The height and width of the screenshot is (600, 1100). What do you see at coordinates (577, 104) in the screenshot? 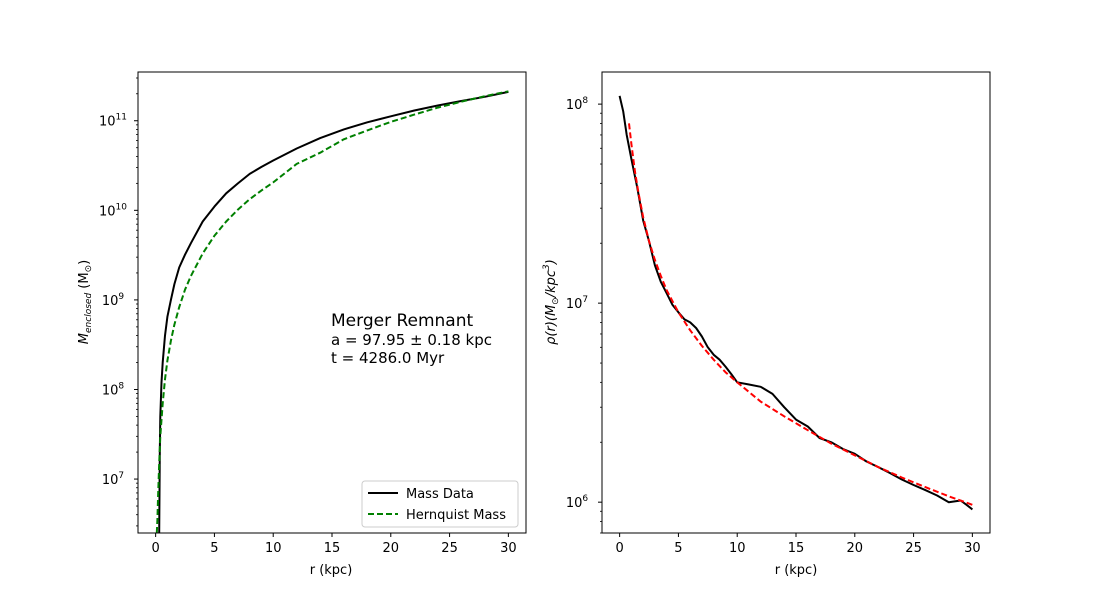
I see `right-y-tick-label: 10⁸` at bounding box center [577, 104].